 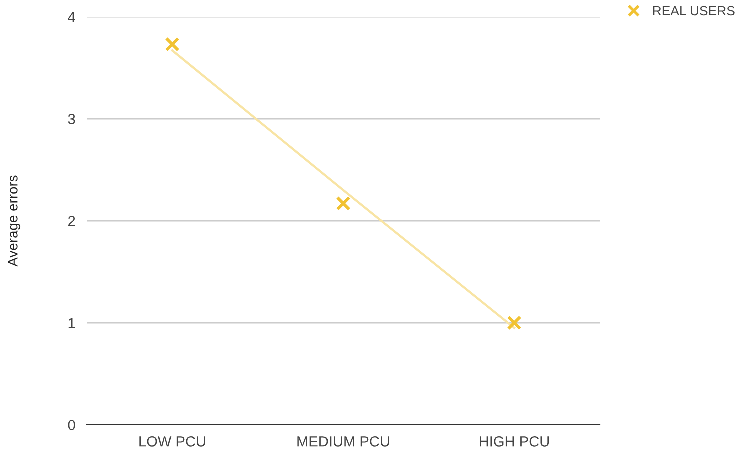 What do you see at coordinates (694, 11) in the screenshot?
I see `legend-label: REAL USERS` at bounding box center [694, 11].